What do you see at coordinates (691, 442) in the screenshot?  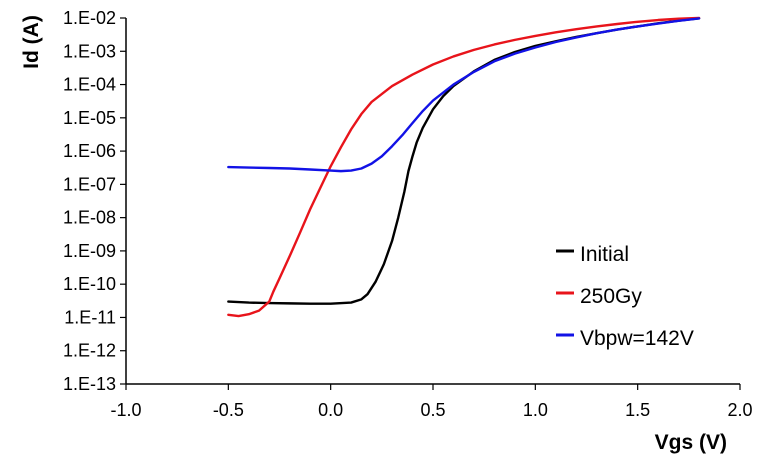 I see `x-axis-title: Vgs (V)` at bounding box center [691, 442].